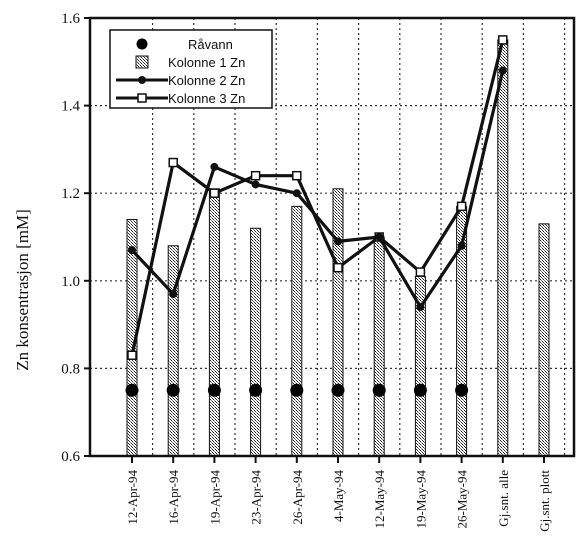 This screenshot has width=579, height=549. I want to click on y-tick-label-4: 1.4, so click(70, 107).